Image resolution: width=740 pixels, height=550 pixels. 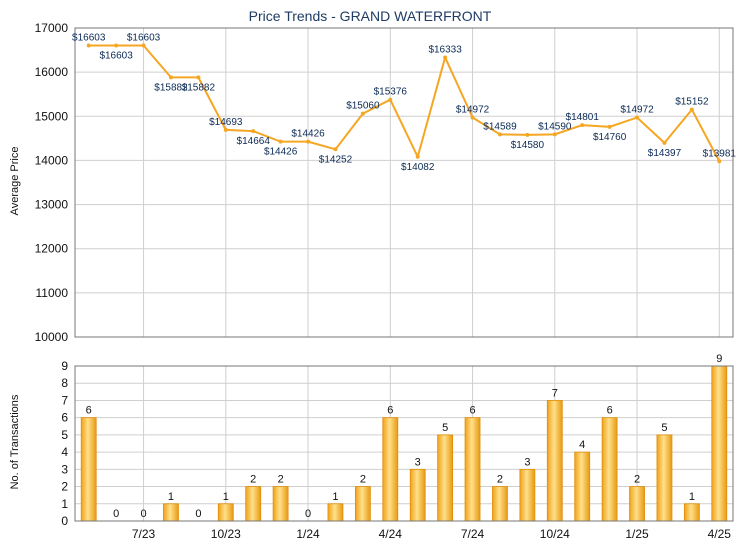 I want to click on transactions-y-tick-label: 6, so click(x=64, y=418).